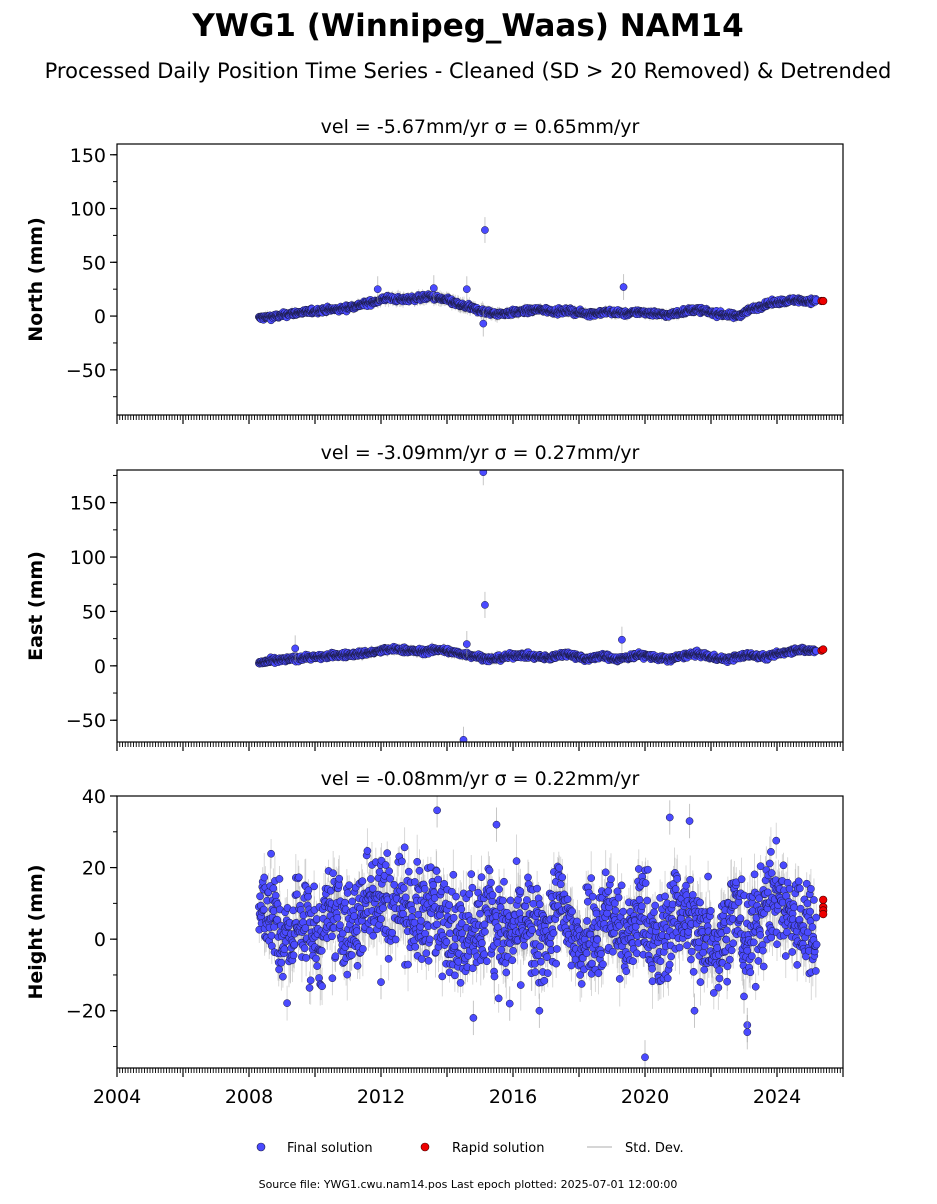 This screenshot has width=937, height=1204. What do you see at coordinates (36, 279) in the screenshot?
I see `y-axis-label: North (mm)` at bounding box center [36, 279].